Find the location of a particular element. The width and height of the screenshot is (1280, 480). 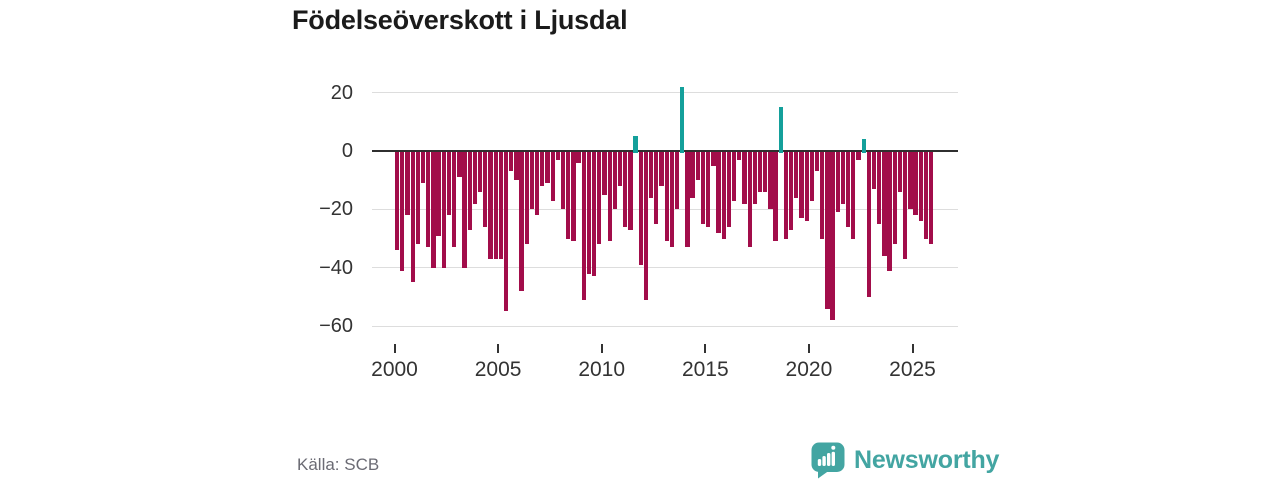

x-axis-label: 2020 is located at coordinates (809, 369).